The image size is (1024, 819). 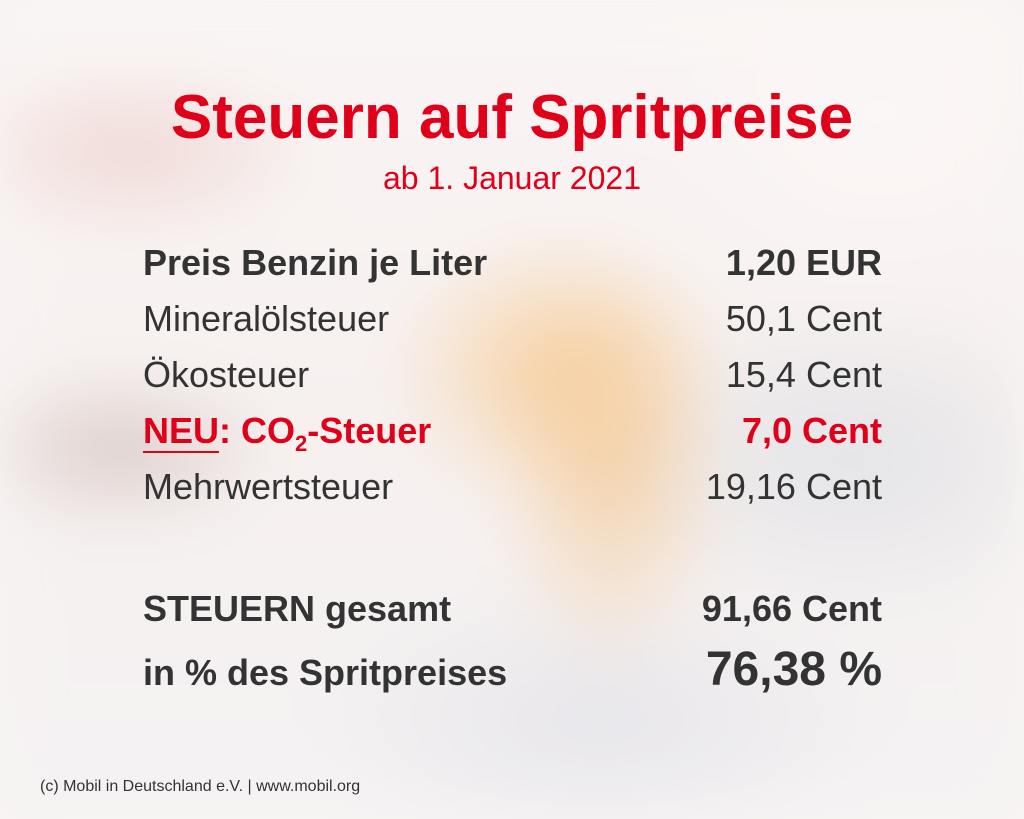 What do you see at coordinates (297, 608) in the screenshot?
I see `total-label: STEUERN gesamt` at bounding box center [297, 608].